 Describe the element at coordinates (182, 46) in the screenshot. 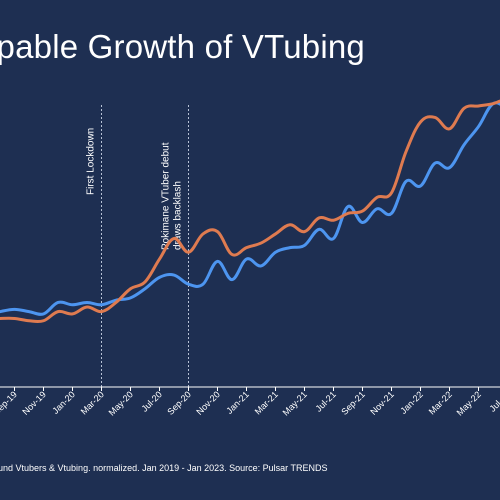

I see `chart-title: ppable Growth of VTubing` at that location.